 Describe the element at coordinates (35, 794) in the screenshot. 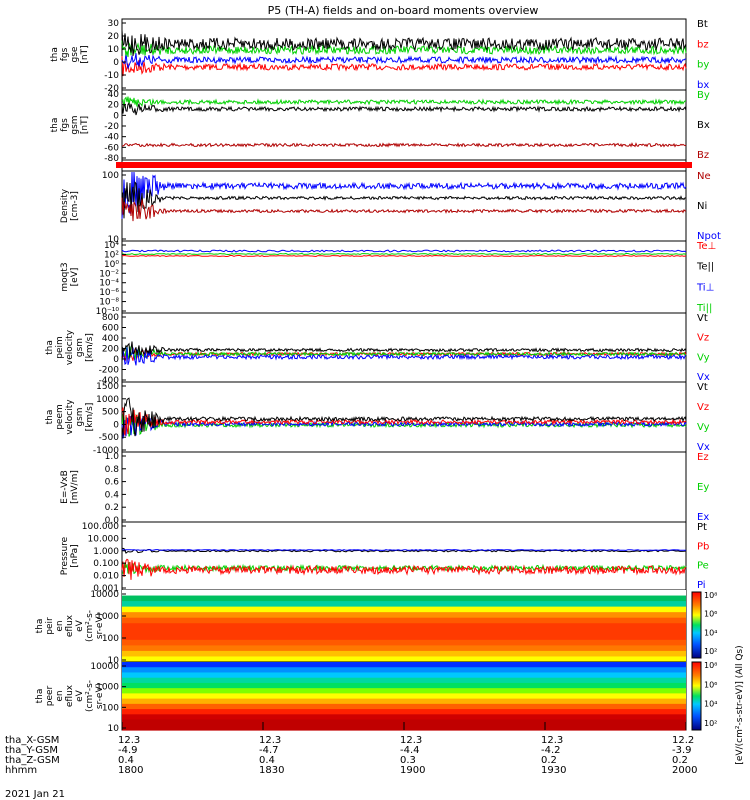

I see `date-label: 2021 Jan 21` at that location.